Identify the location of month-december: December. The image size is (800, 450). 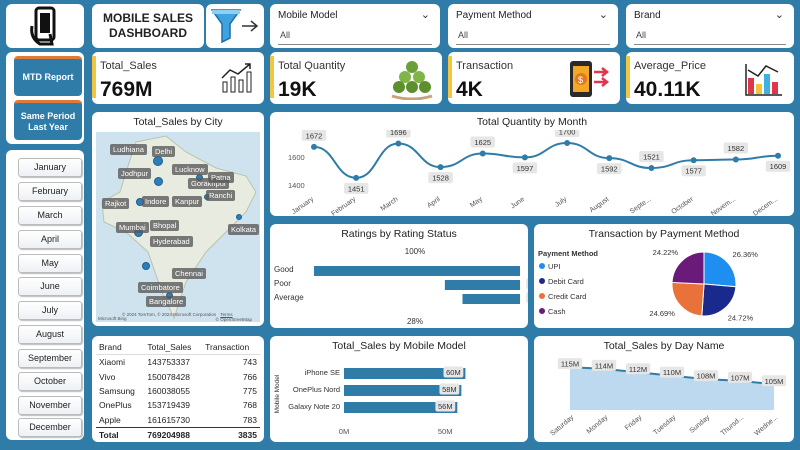
(50, 427).